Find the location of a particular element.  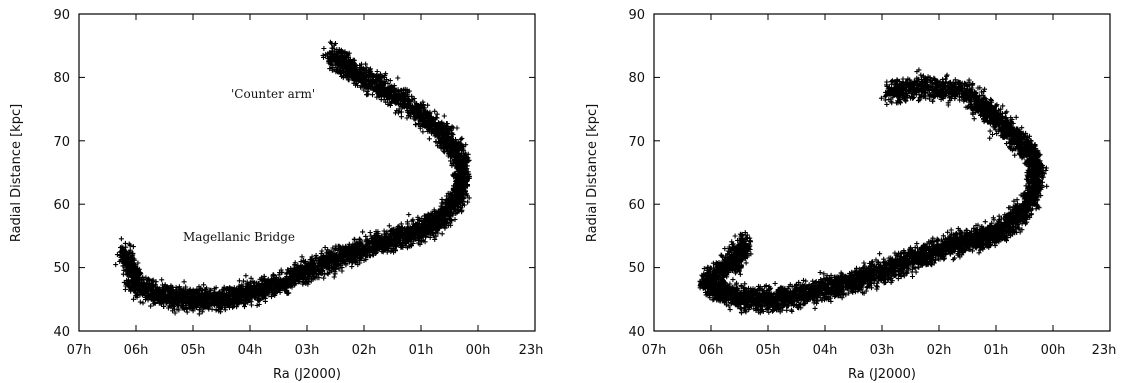

x-tick-labels-left: 07h 06h 05h 04h 03h 02h 01h 00h 23h is located at coordinates (305, 350).